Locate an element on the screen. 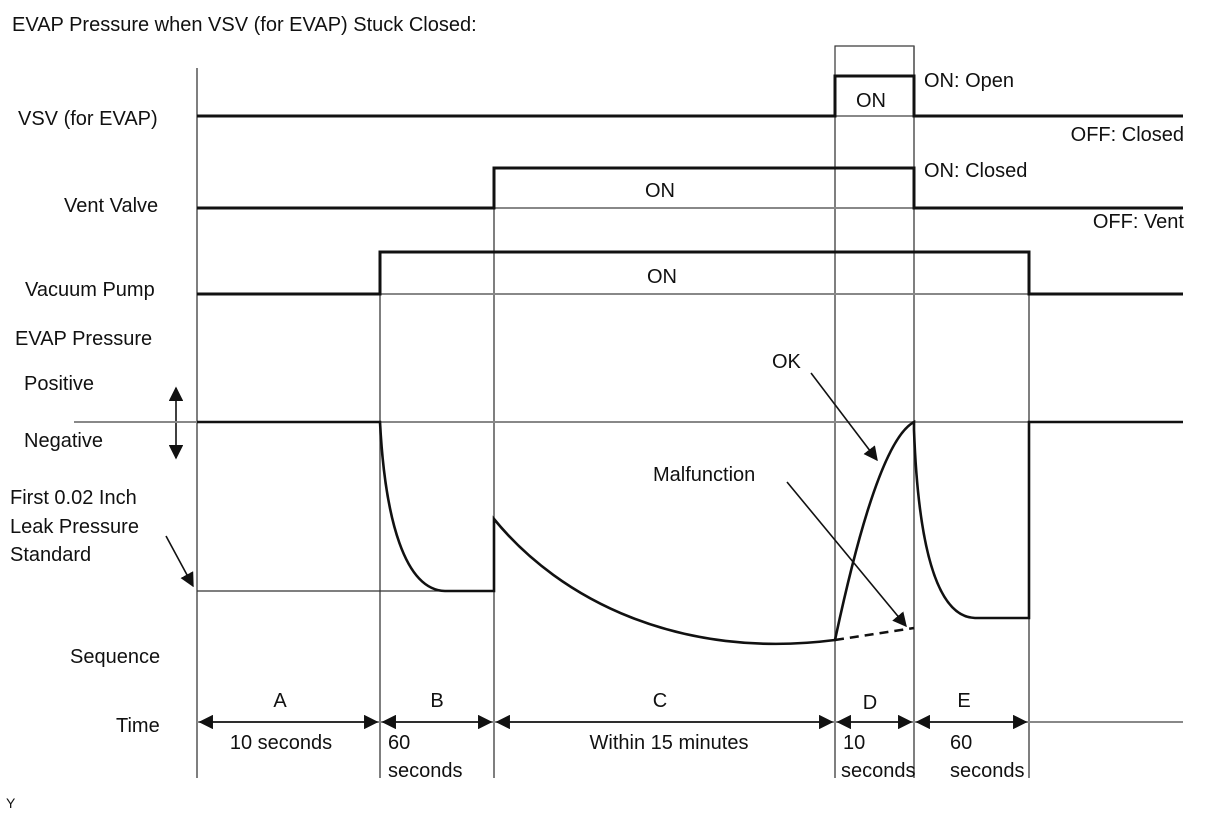 The image size is (1208, 814). sequence-label: Sequence is located at coordinates (115, 657).